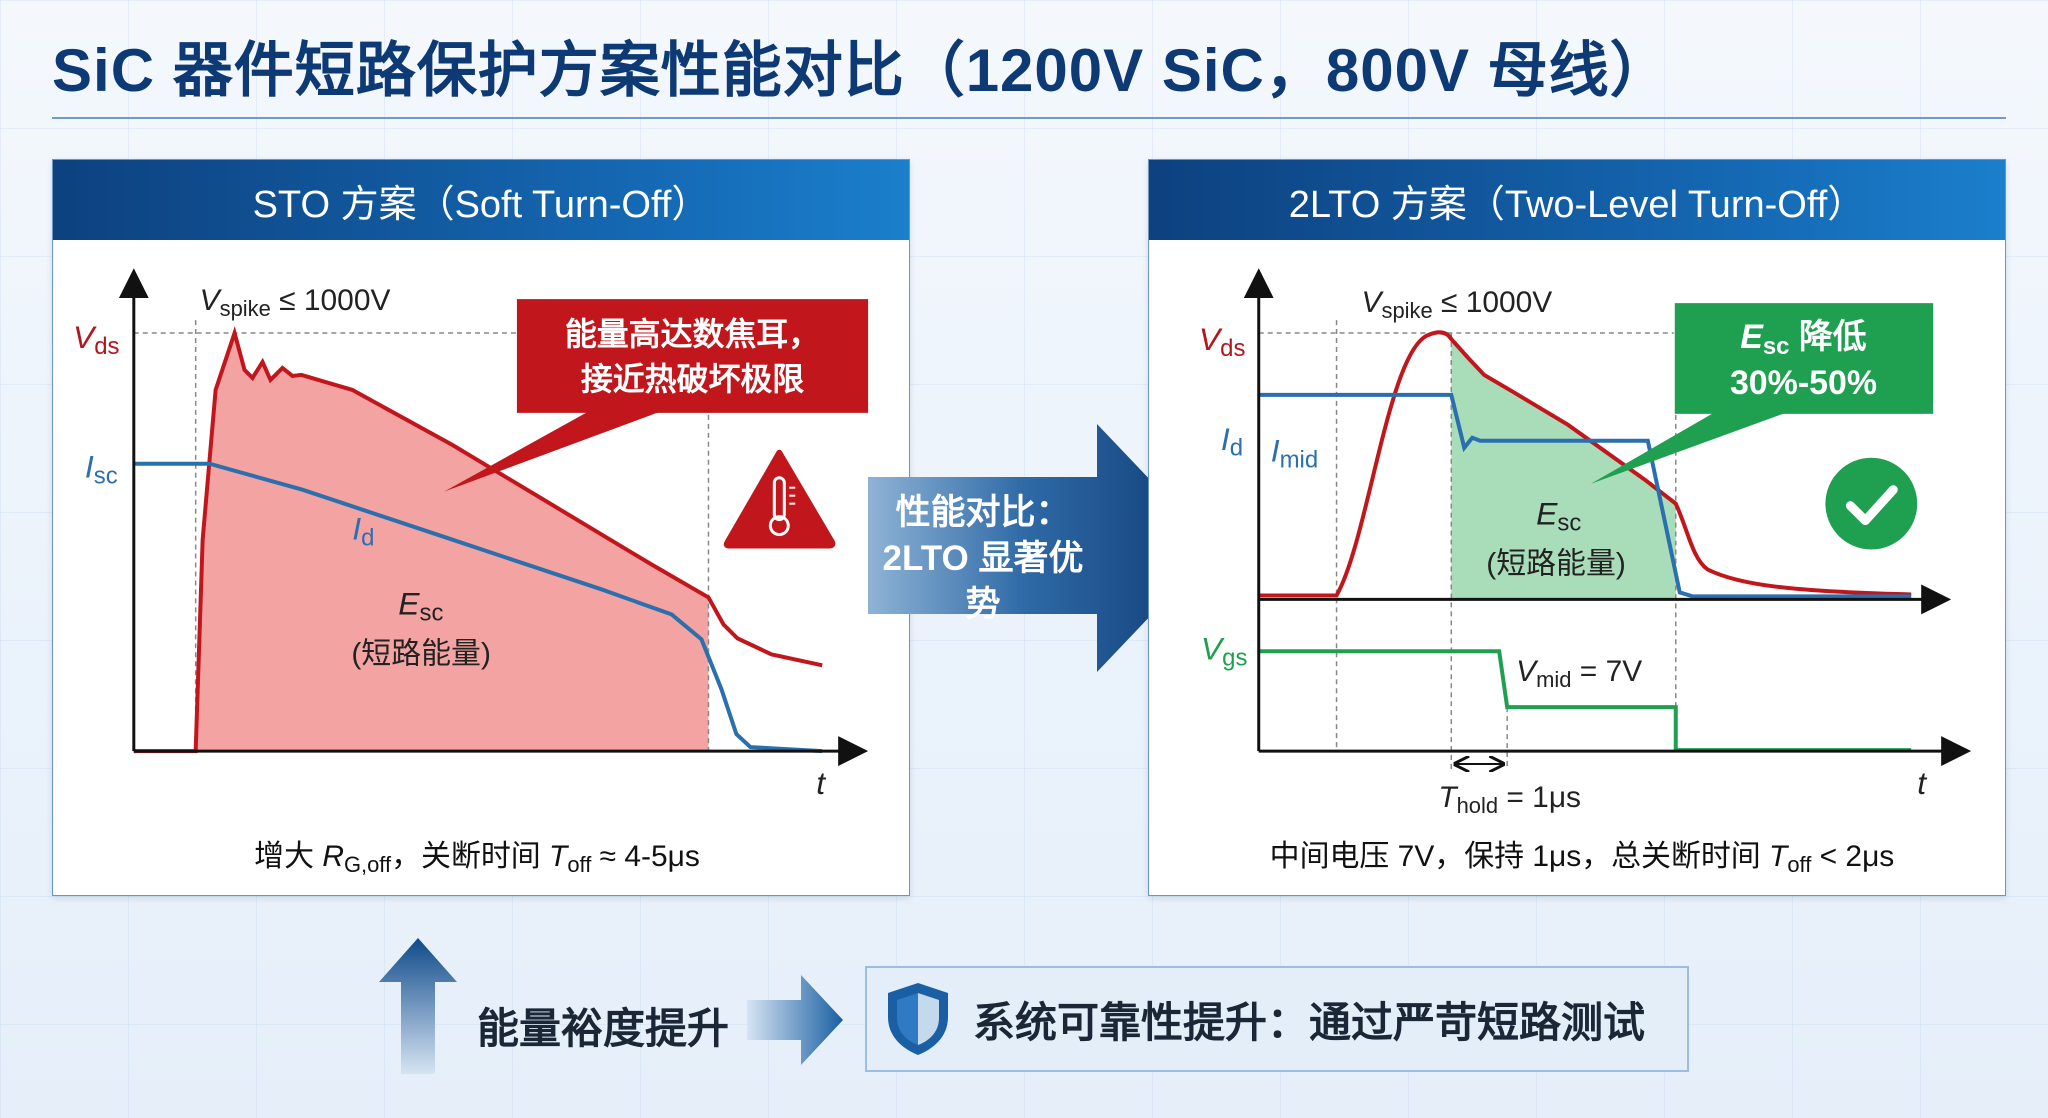 This screenshot has height=1118, width=2048. What do you see at coordinates (1509, 799) in the screenshot?
I see `thold-label: Thold = 1μs` at bounding box center [1509, 799].